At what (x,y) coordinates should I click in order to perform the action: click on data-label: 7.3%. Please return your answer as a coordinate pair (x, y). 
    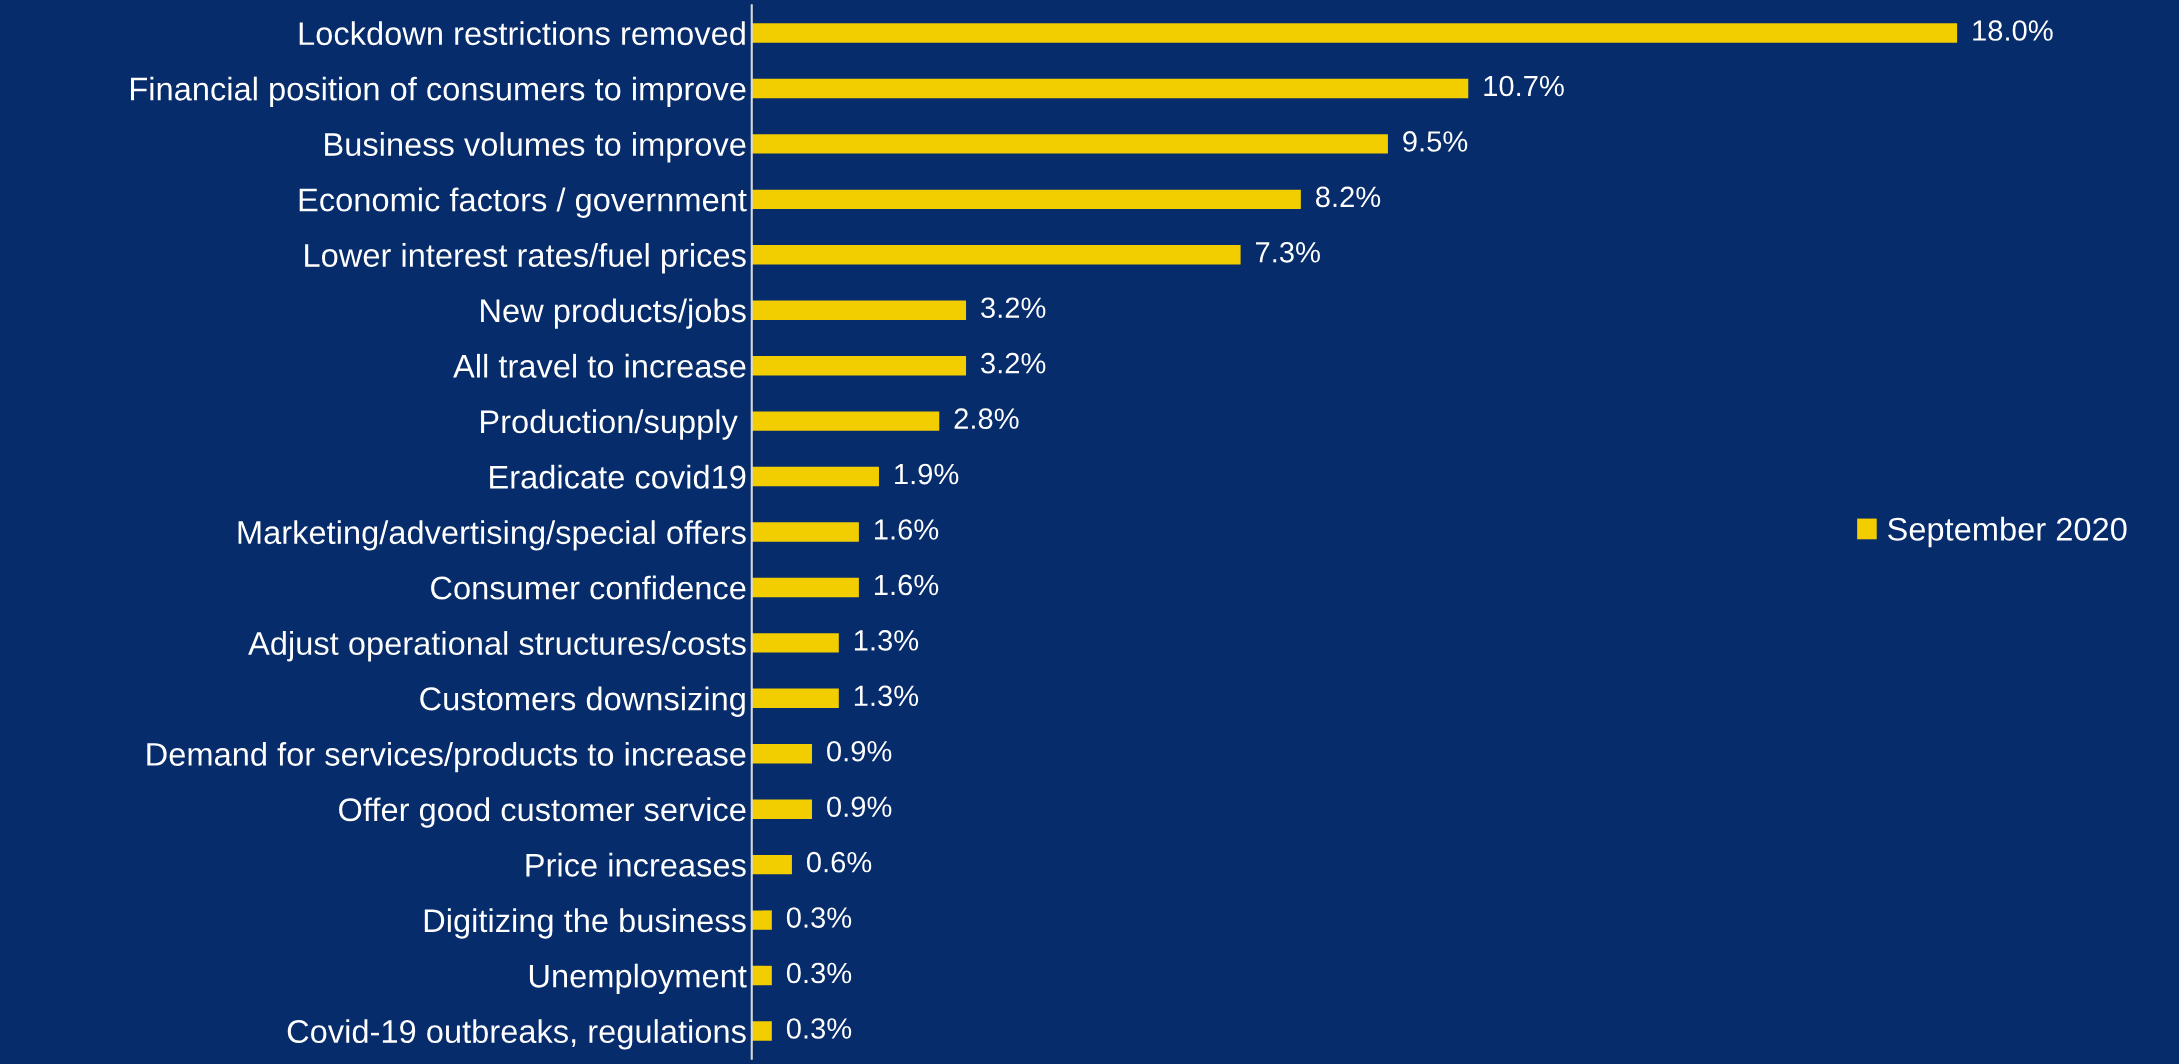
    Looking at the image, I should click on (1287, 252).